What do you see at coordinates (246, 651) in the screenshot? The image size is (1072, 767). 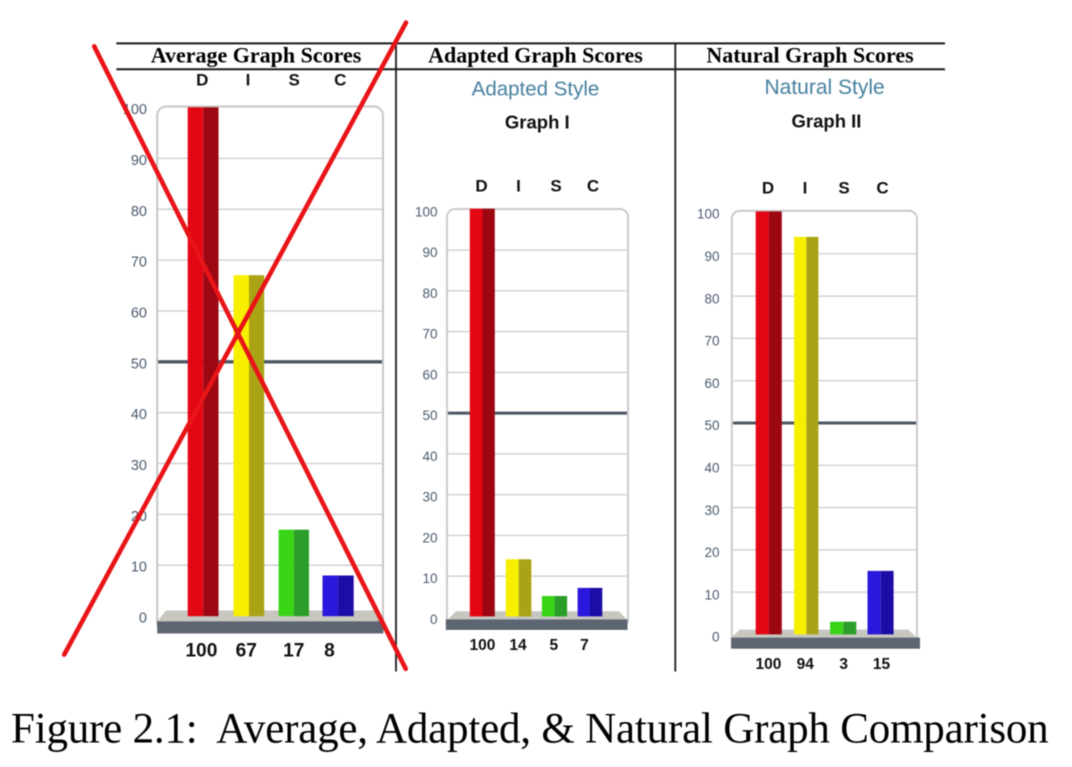 I see `svg-text: 67` at bounding box center [246, 651].